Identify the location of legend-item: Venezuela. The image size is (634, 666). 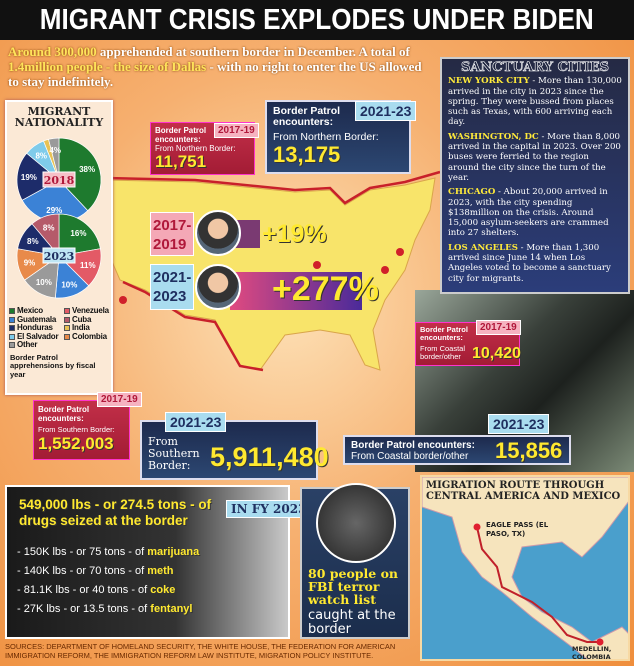
(86, 311).